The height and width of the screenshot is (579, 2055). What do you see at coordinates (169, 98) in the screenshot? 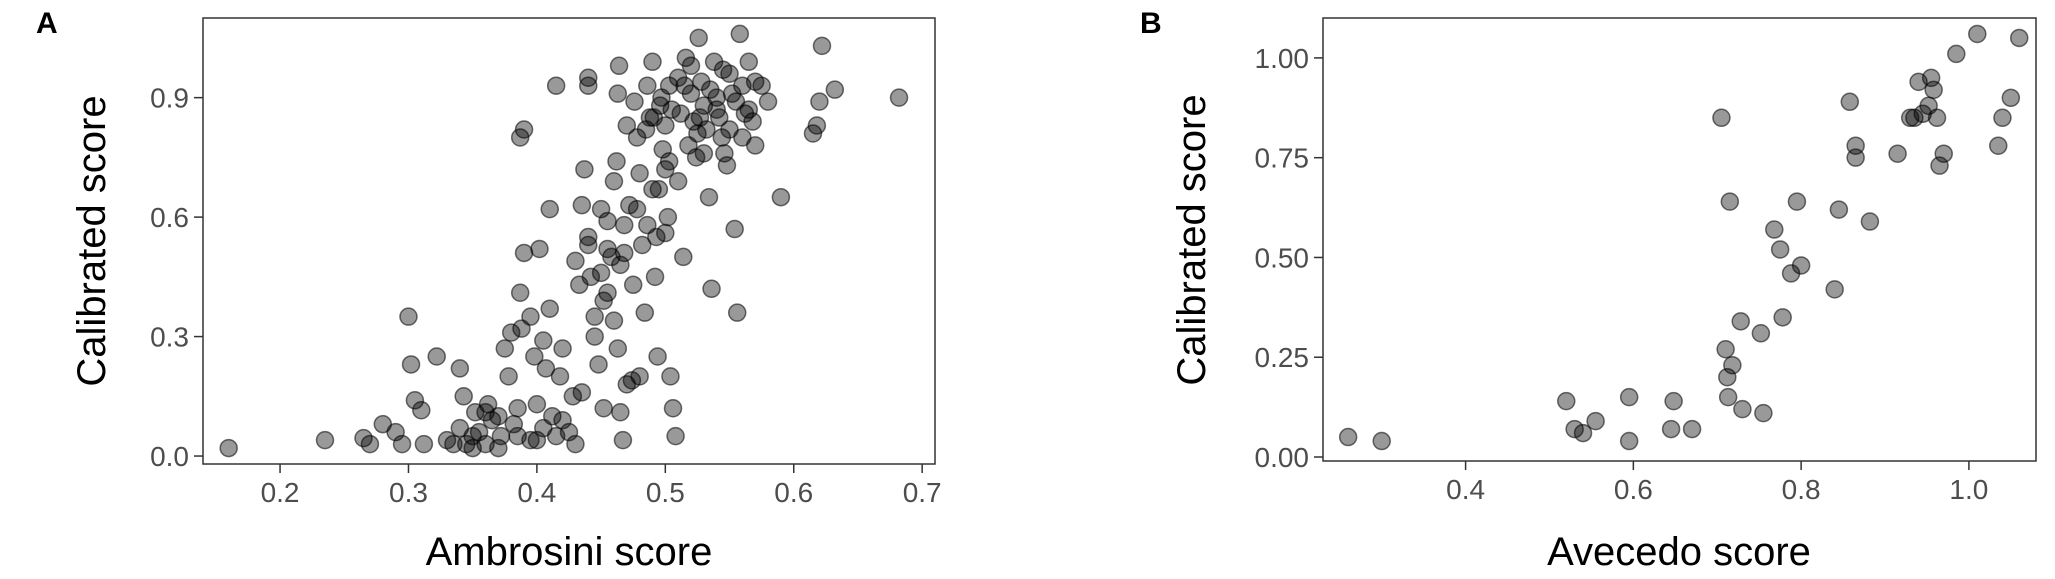
I see `y-tick-label: 0.9` at bounding box center [169, 98].